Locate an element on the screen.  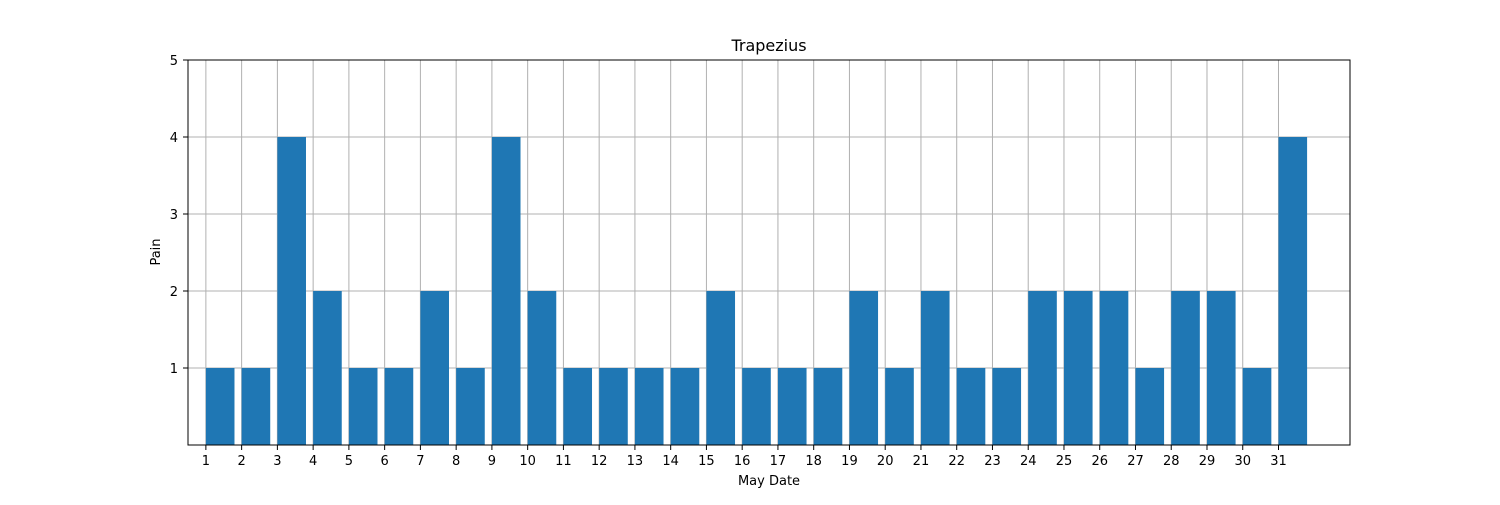
x-tick-label: 14 is located at coordinates (670, 461).